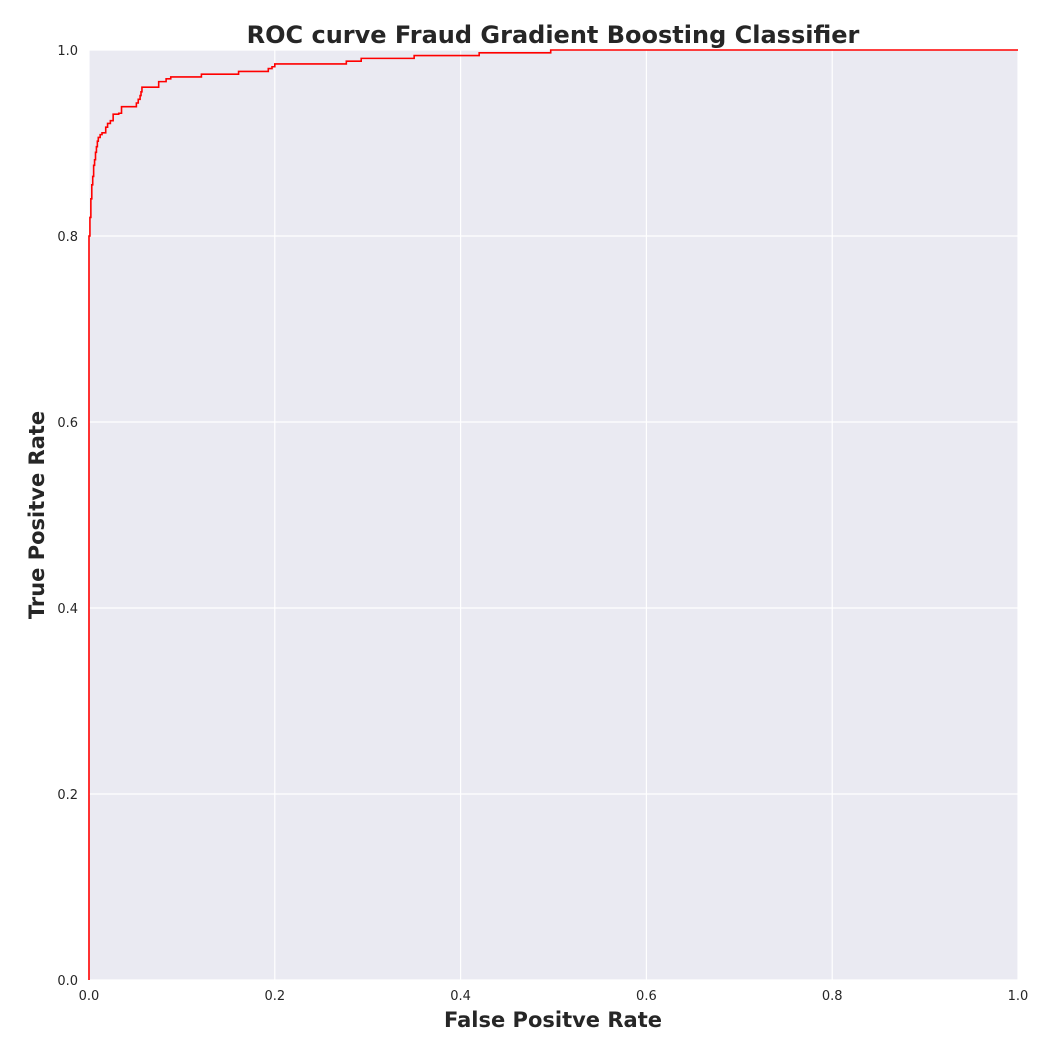 This screenshot has height=1056, width=1064. Describe the element at coordinates (67, 423) in the screenshot. I see `y-tick-label: 0.6` at that location.